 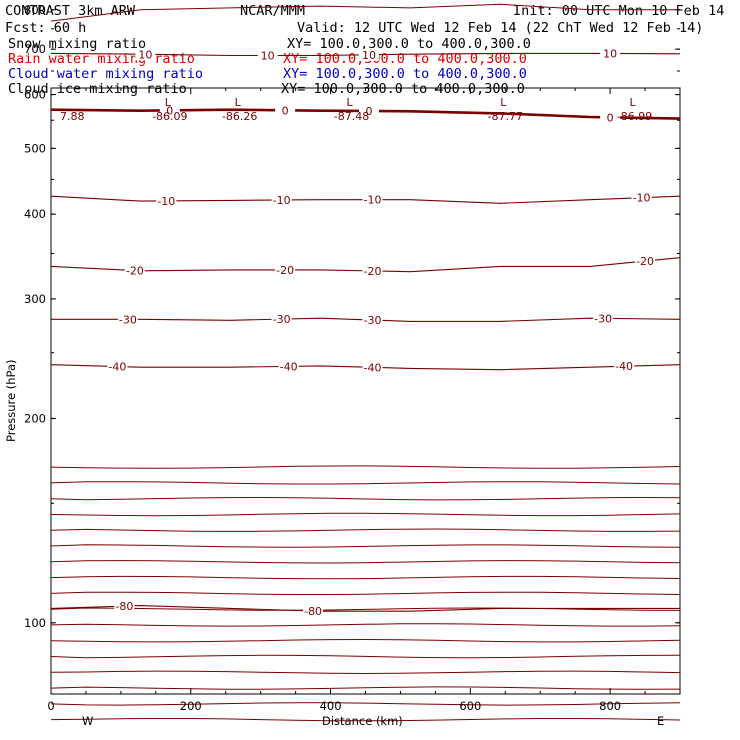 I want to click on low-center-value: -87.48, so click(x=351, y=116).